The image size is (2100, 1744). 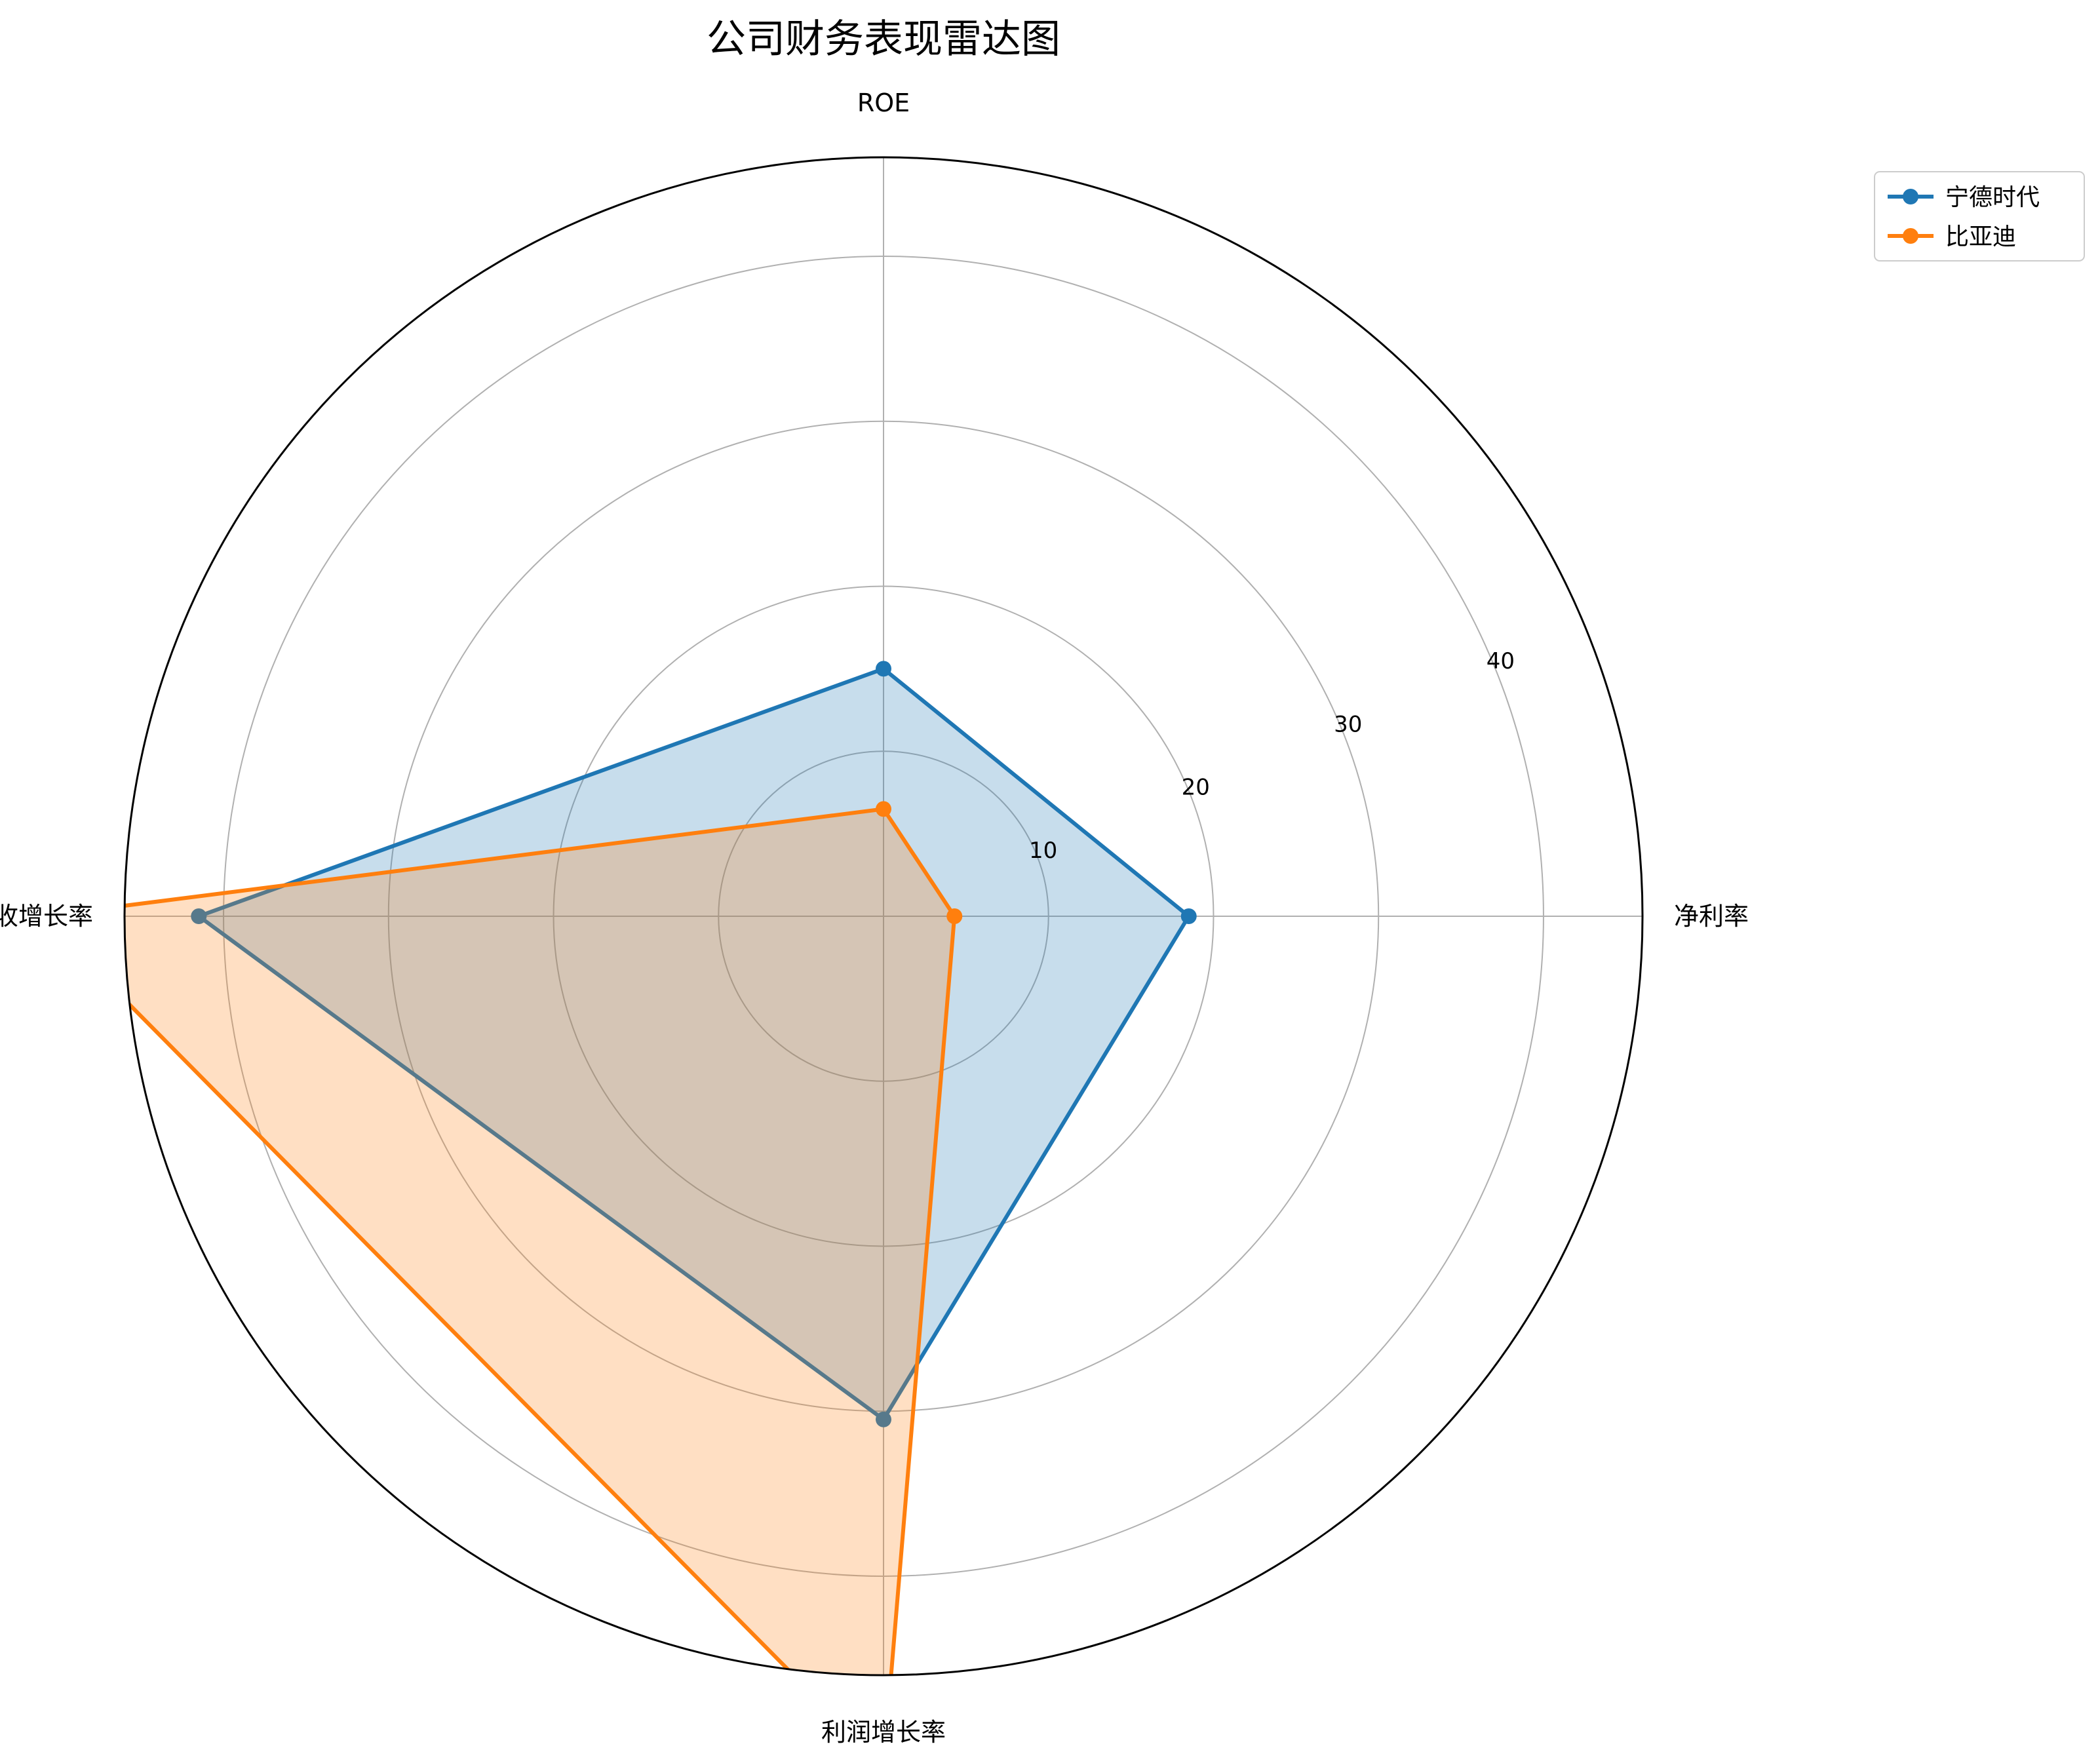 I want to click on r-tick-label-2: 30, so click(x=1348, y=724).